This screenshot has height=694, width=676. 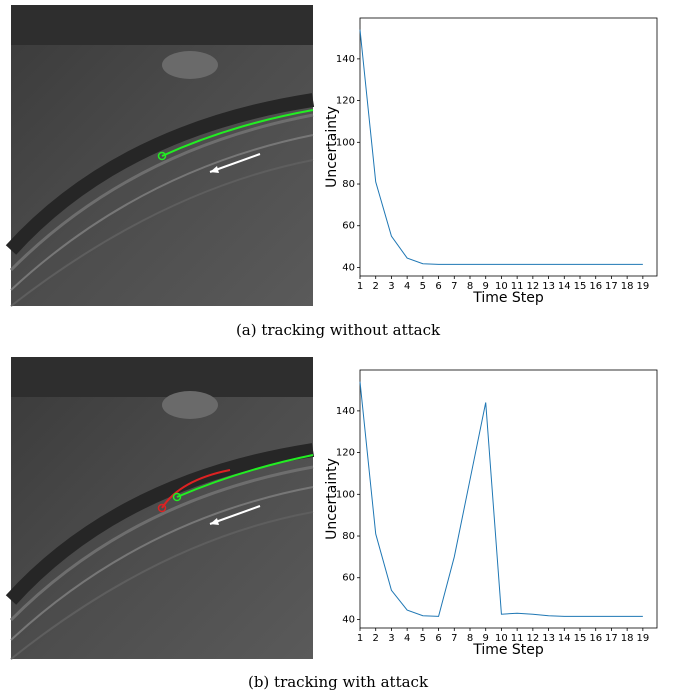 I want to click on caption: (b) tracking with attack, so click(x=338, y=682).